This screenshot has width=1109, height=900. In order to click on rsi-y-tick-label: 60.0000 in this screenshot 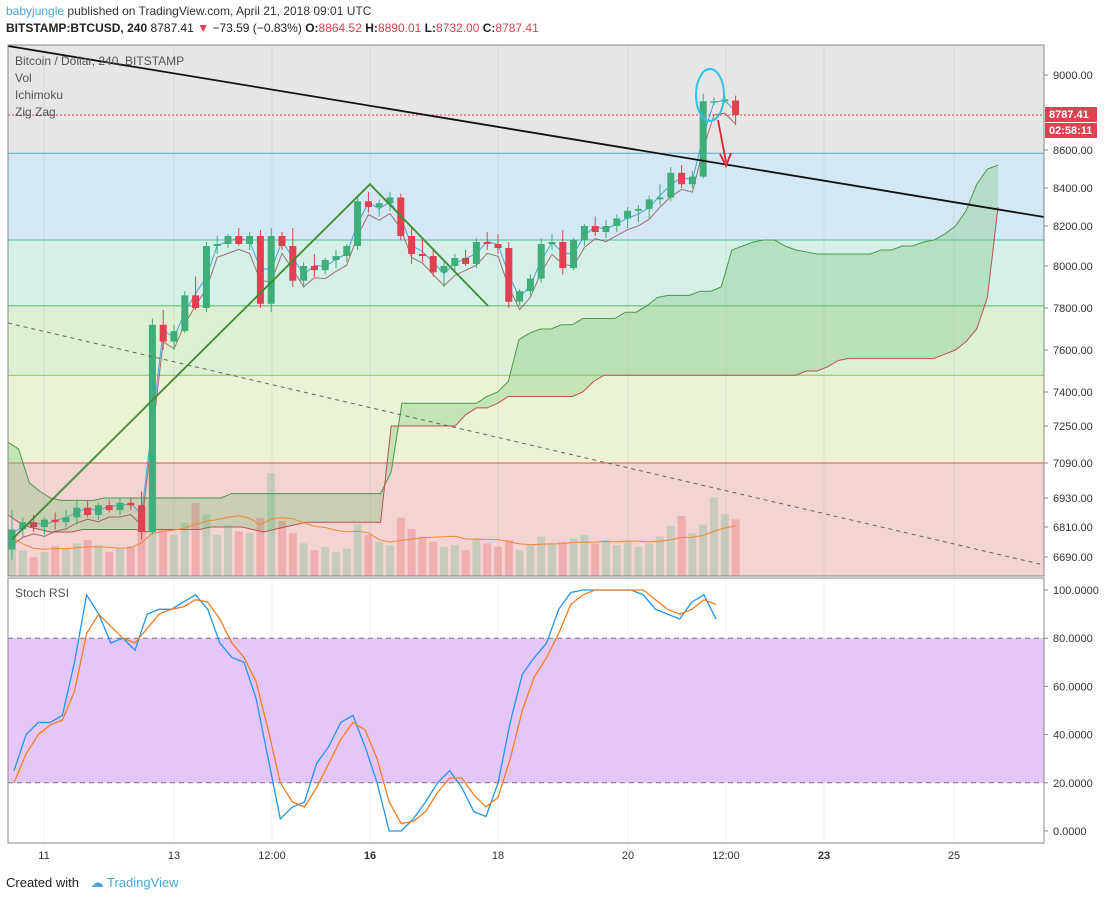, I will do `click(1073, 687)`.